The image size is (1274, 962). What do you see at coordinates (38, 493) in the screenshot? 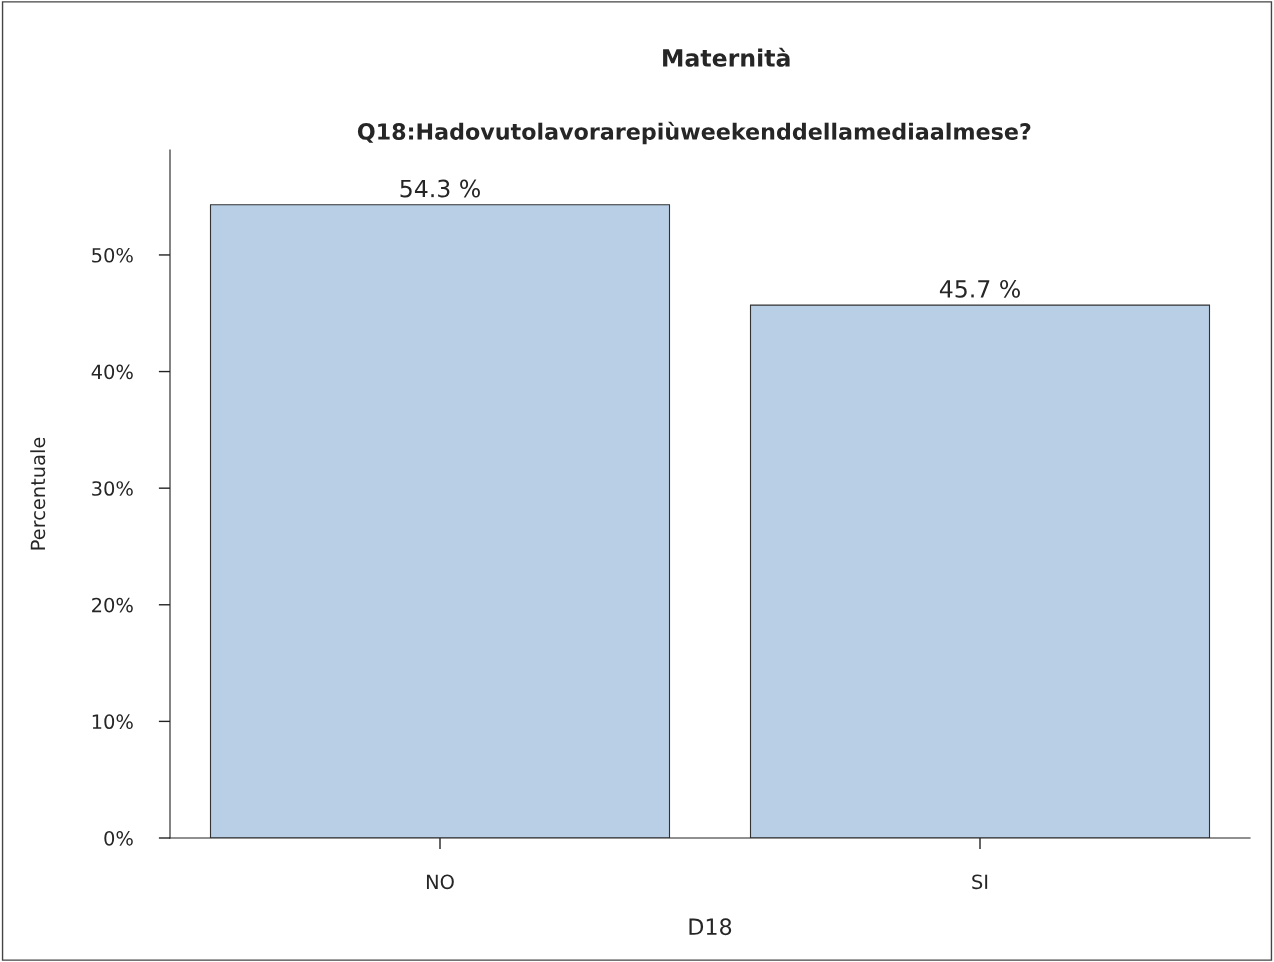
I see `y-axis-title: Percentuale` at bounding box center [38, 493].